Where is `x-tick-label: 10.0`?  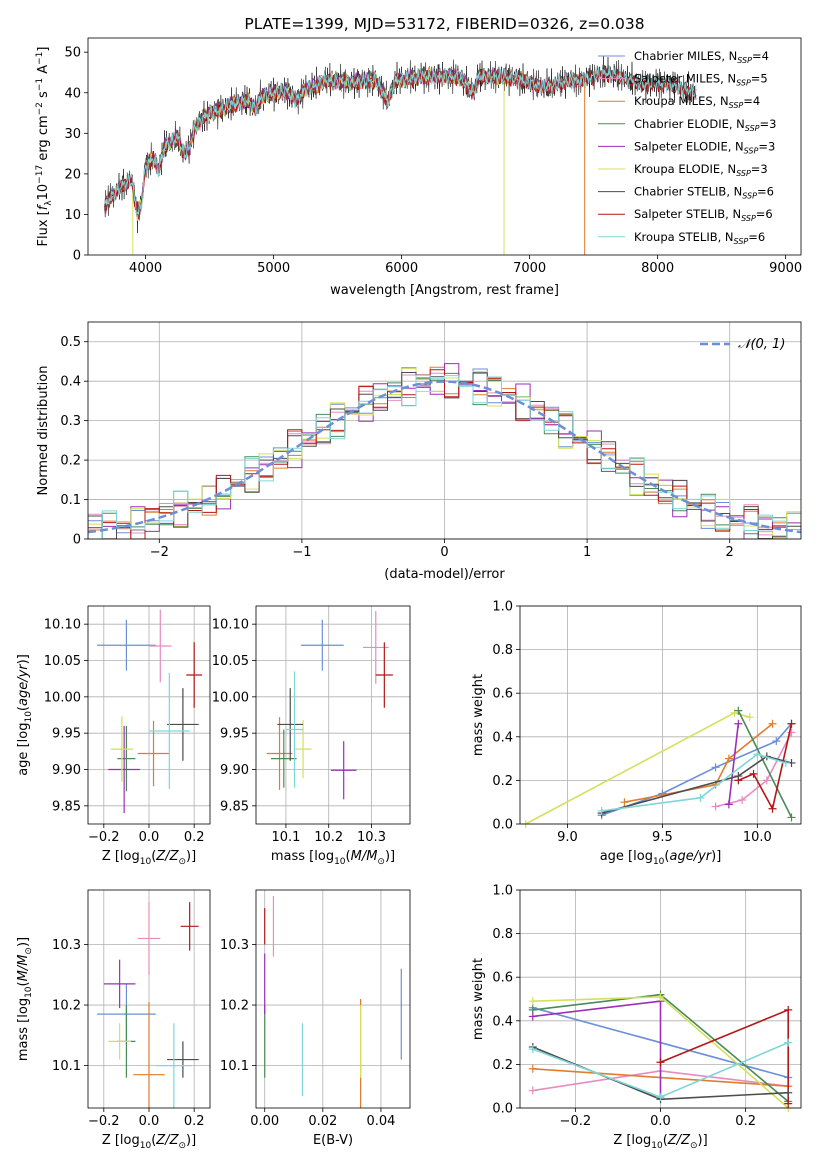
x-tick-label: 10.0 is located at coordinates (757, 837).